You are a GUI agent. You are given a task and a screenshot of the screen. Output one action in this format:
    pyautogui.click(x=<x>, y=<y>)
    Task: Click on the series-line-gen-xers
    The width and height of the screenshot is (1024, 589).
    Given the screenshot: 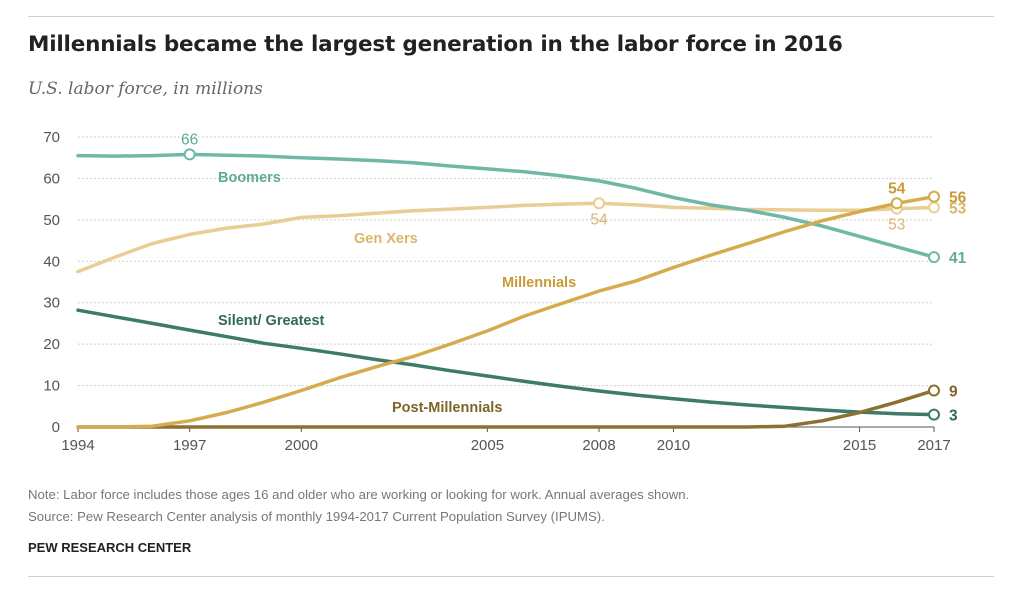 What is the action you would take?
    pyautogui.click(x=506, y=237)
    